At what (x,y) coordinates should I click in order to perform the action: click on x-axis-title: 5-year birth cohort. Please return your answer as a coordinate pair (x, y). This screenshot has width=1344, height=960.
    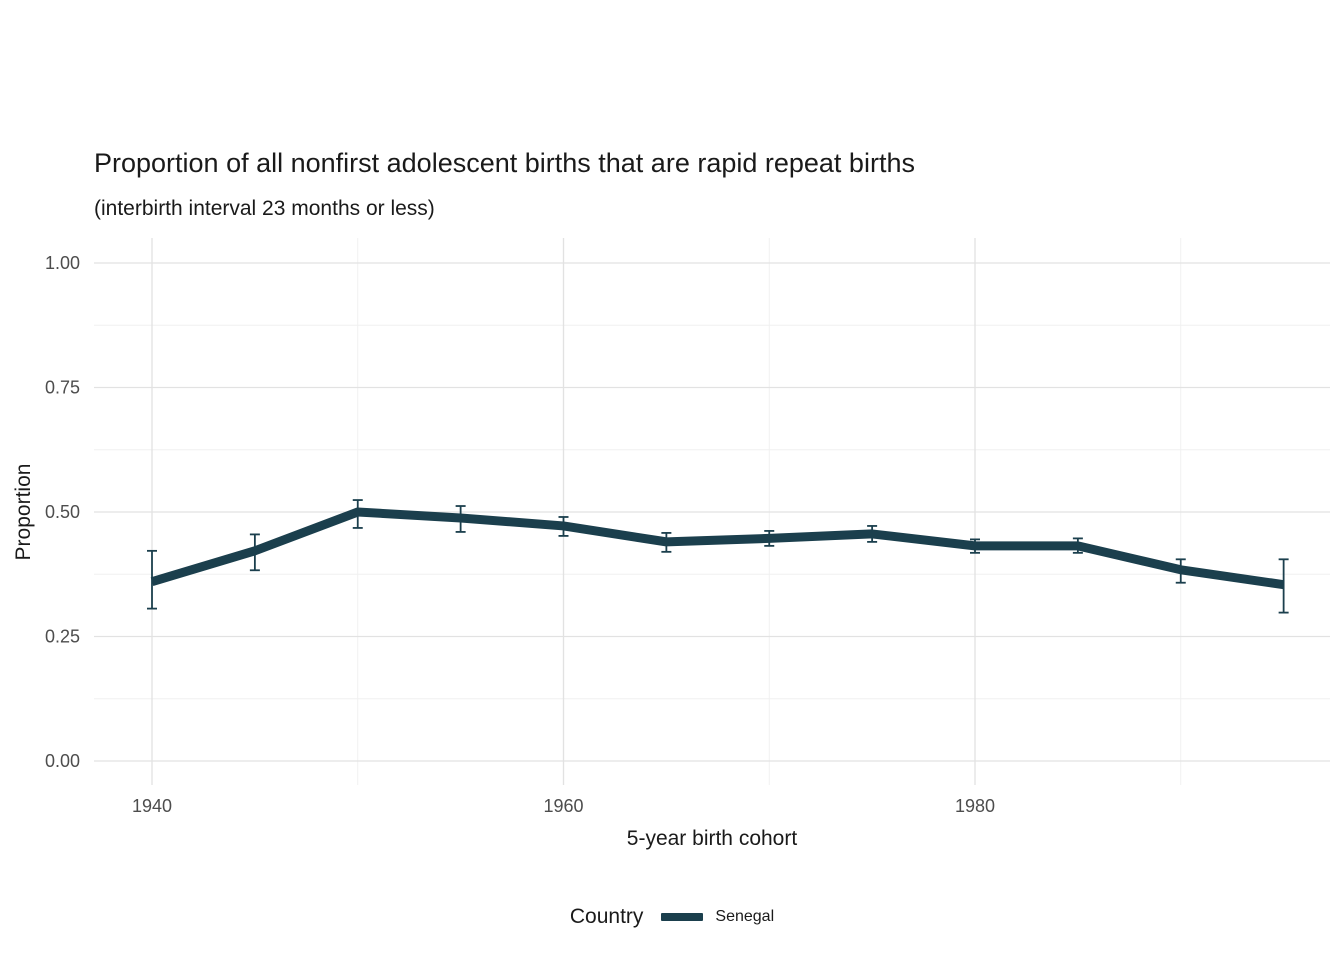
    Looking at the image, I should click on (712, 838).